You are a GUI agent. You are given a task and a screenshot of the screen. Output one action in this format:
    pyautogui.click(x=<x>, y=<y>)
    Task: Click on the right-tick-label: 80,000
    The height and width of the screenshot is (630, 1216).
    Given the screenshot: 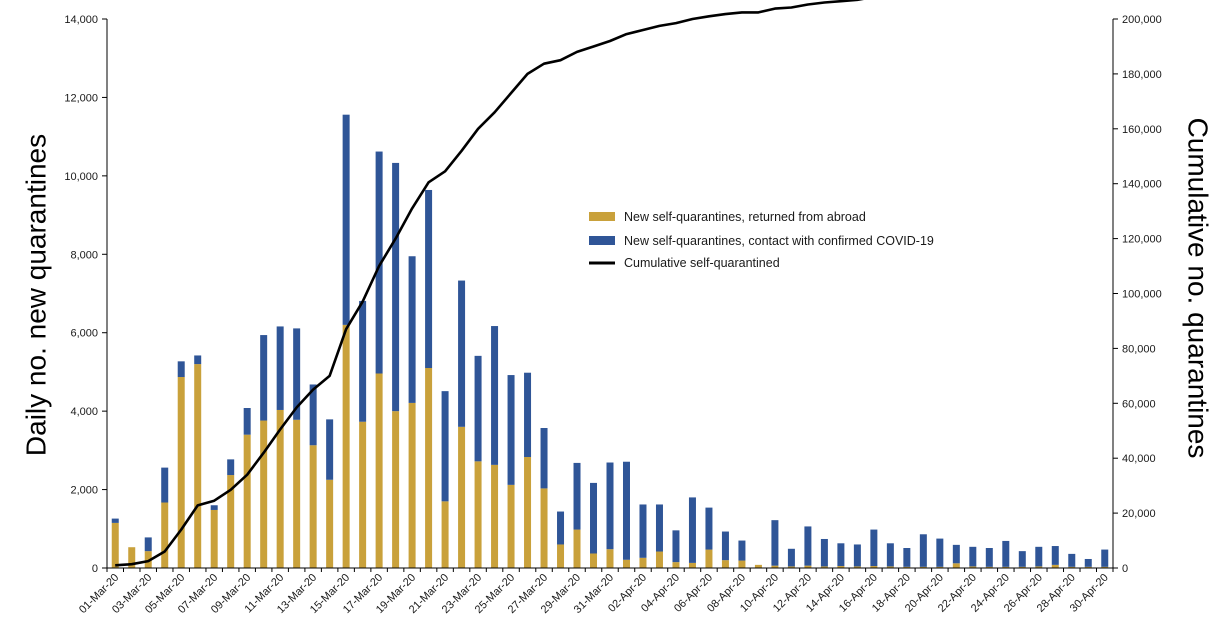 What is the action you would take?
    pyautogui.click(x=1139, y=349)
    